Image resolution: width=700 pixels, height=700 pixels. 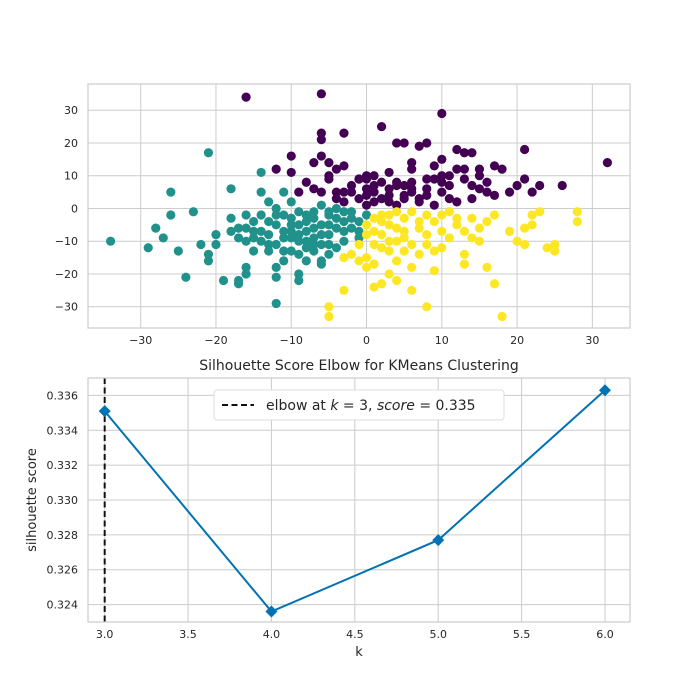 I want to click on x-tick-label: 4.0, so click(x=272, y=634).